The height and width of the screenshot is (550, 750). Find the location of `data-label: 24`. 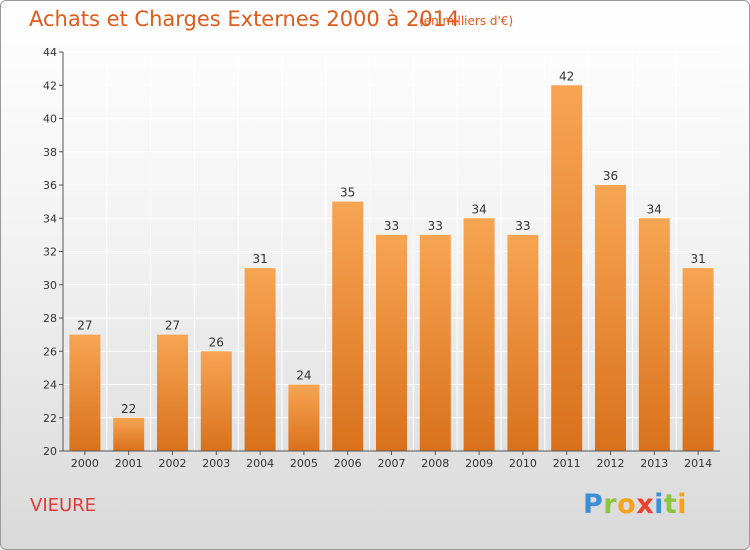

data-label: 24 is located at coordinates (303, 376).